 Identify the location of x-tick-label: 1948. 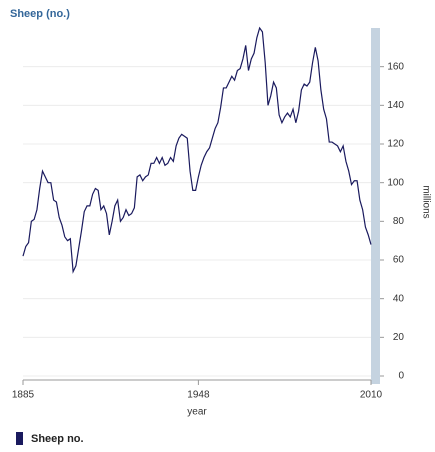
(198, 395).